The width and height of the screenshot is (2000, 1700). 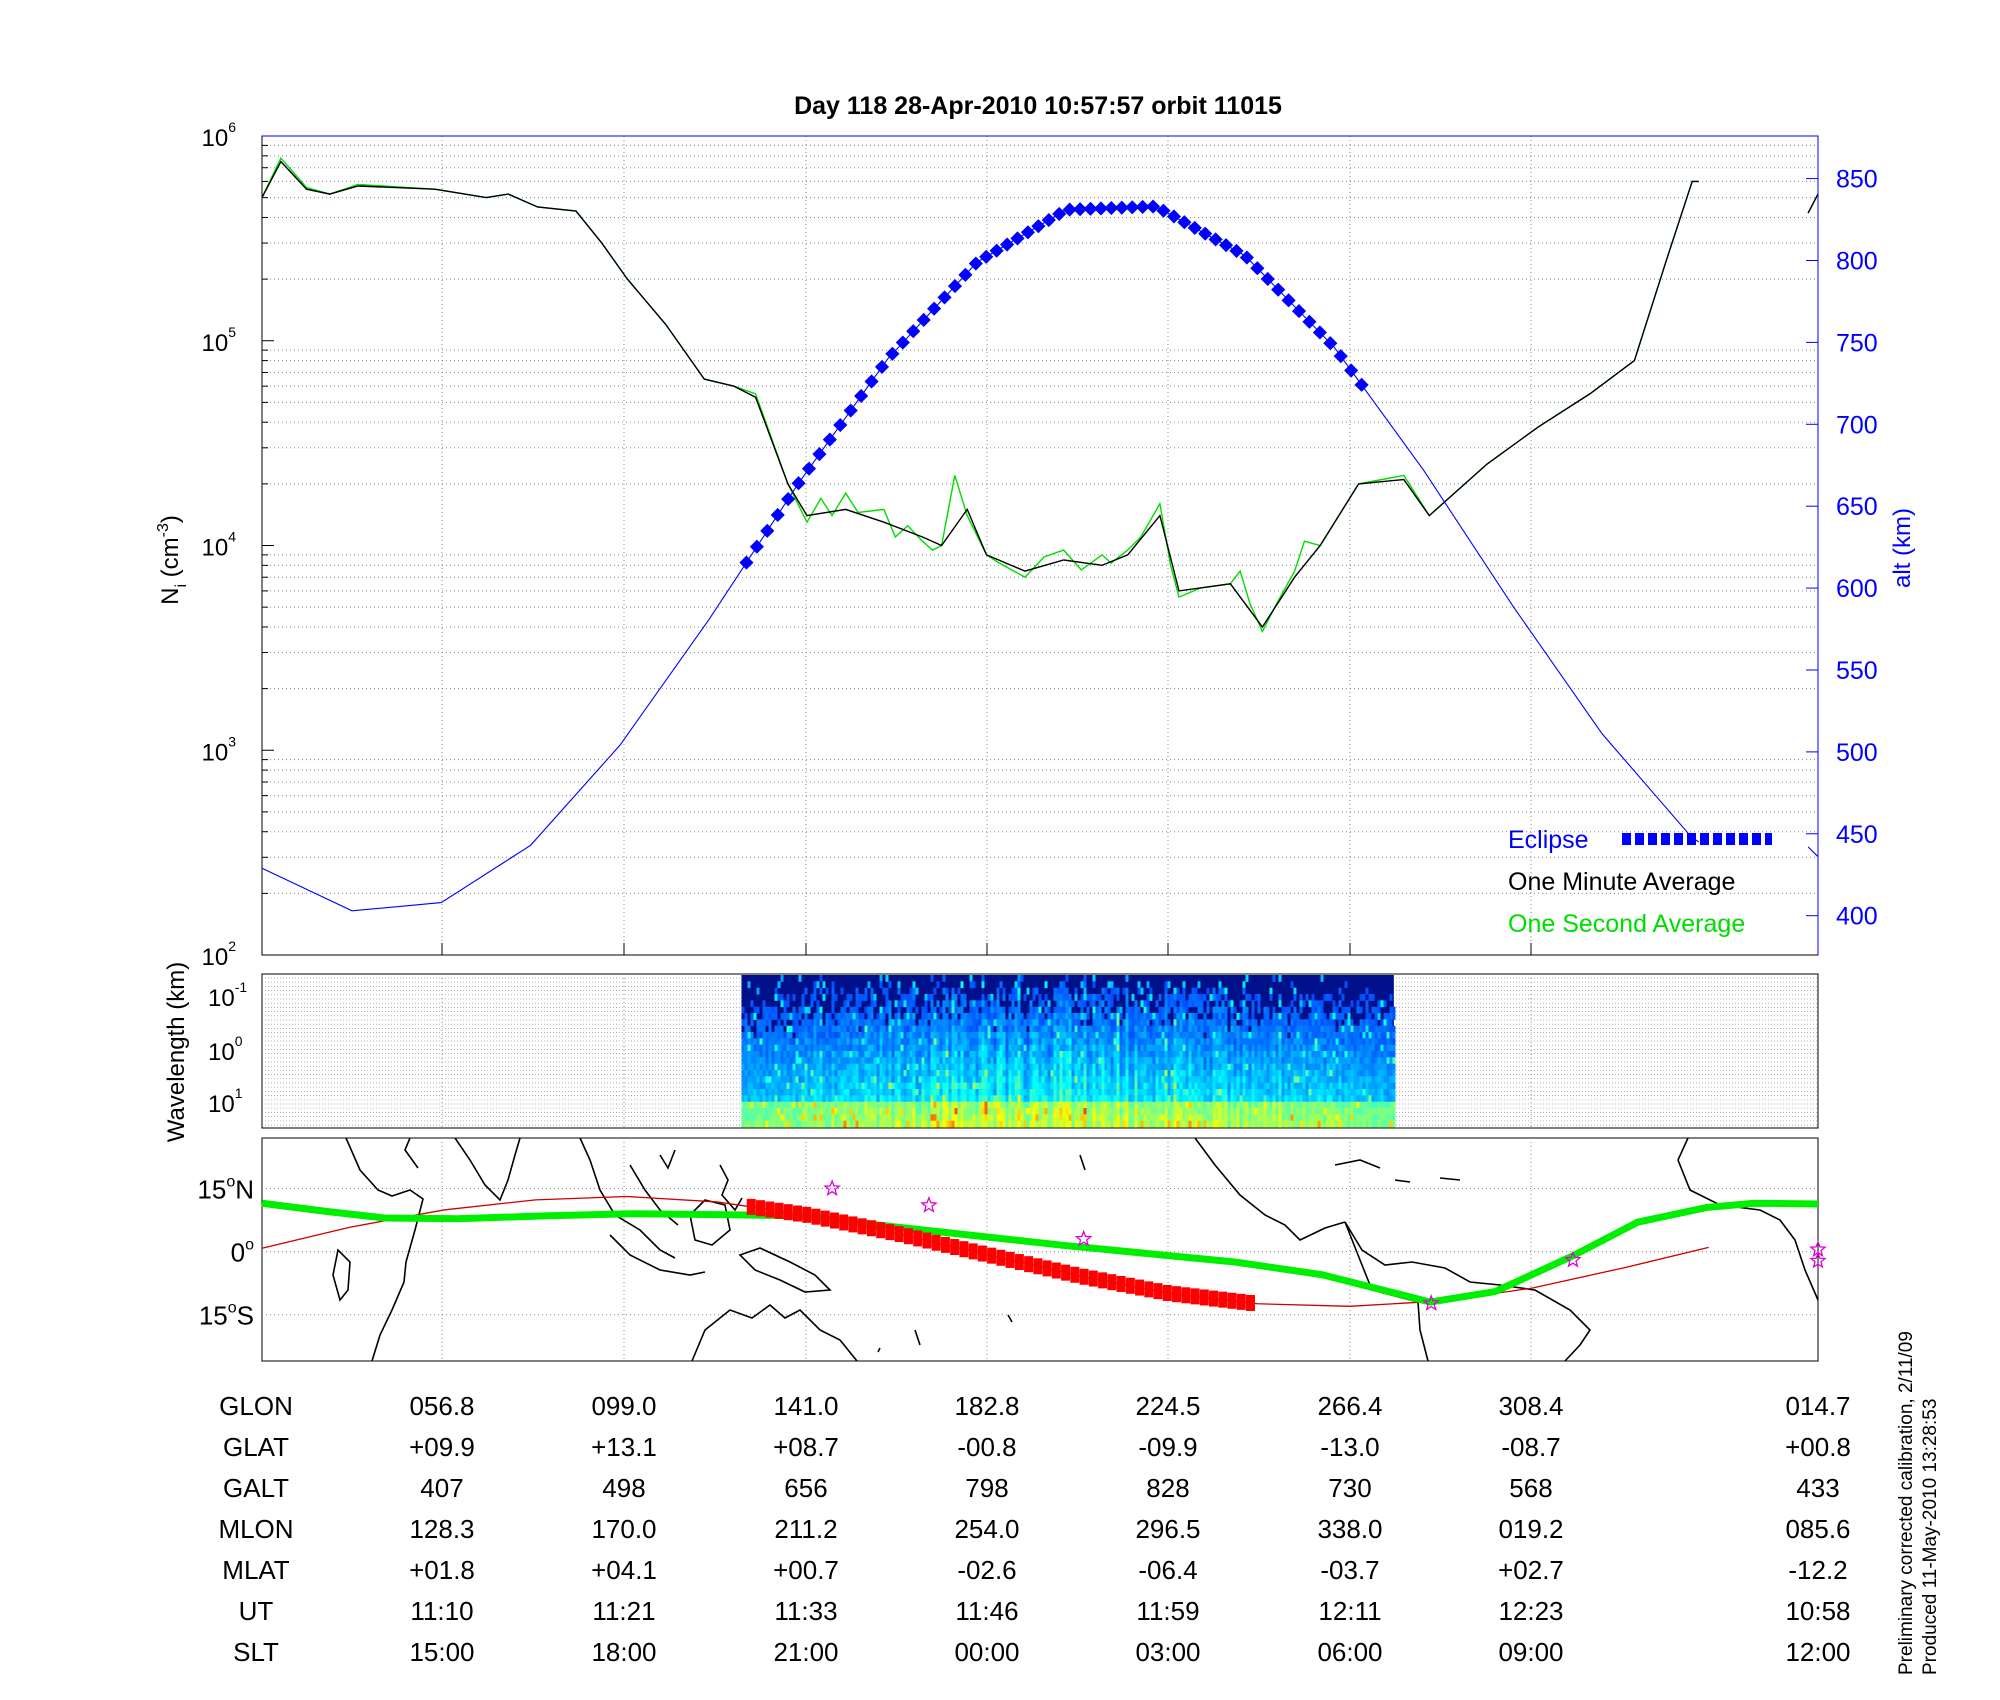 What do you see at coordinates (861, 396) in the screenshot?
I see `eclipse-marker` at bounding box center [861, 396].